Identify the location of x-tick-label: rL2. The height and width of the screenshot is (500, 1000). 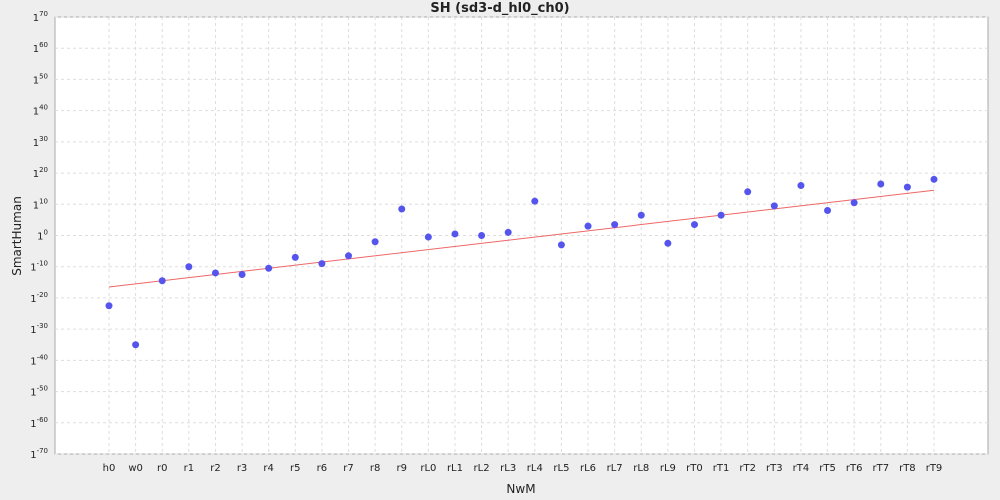
(482, 468).